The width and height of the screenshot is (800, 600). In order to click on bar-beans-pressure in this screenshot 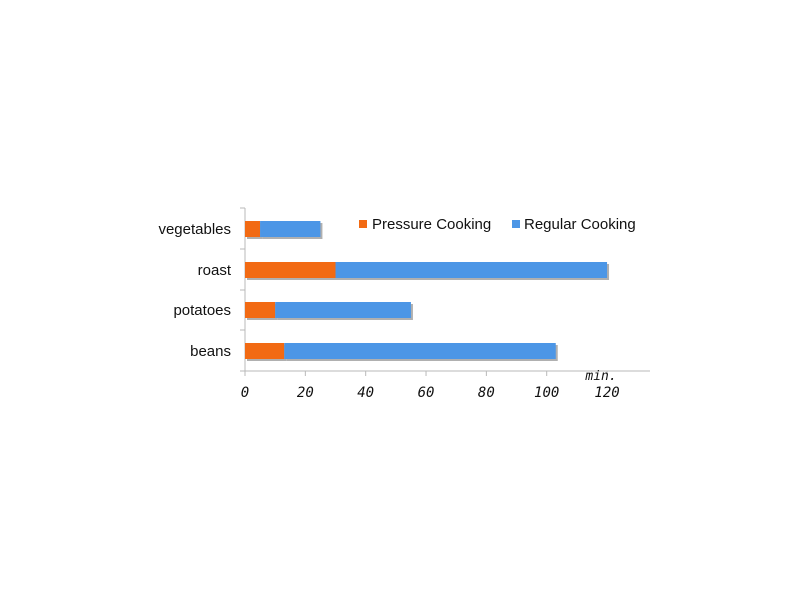, I will do `click(265, 351)`.